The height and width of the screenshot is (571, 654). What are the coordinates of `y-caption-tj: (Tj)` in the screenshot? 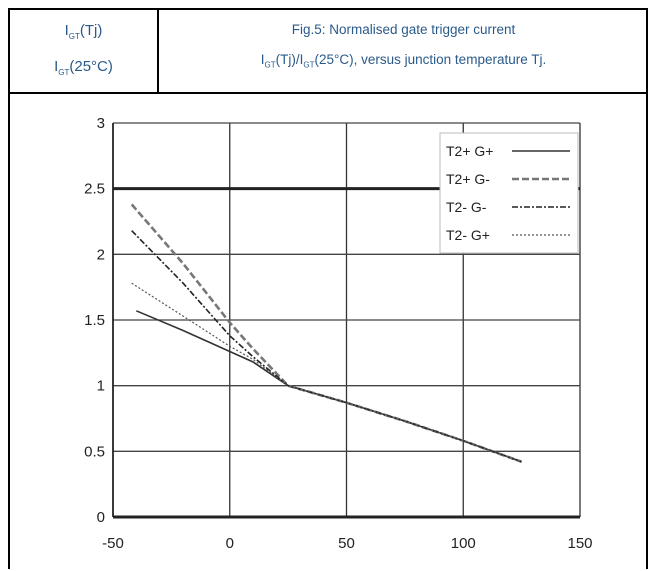 It's located at (91, 30).